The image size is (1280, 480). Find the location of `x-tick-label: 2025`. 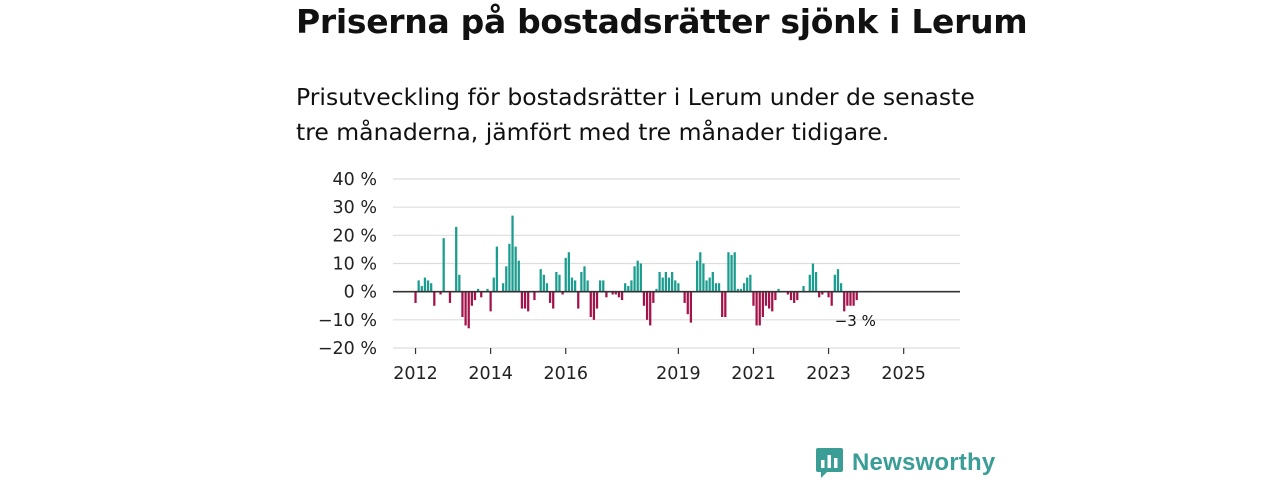

x-tick-label: 2025 is located at coordinates (903, 374).